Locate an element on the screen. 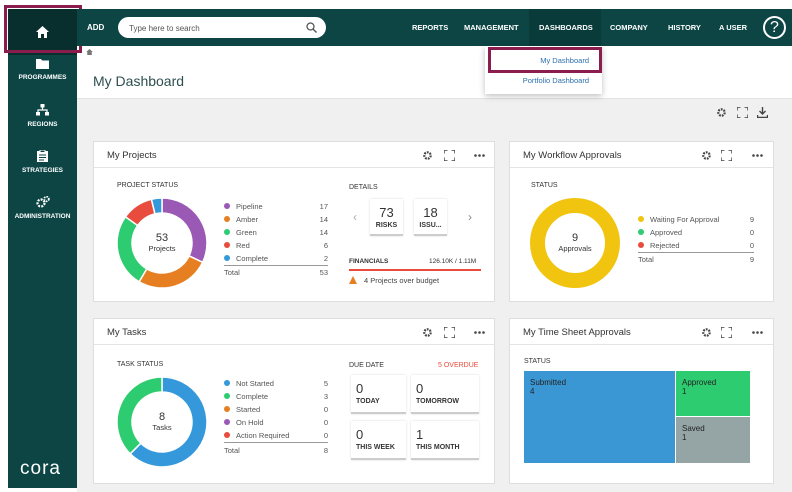  menu-reports: REPORTS is located at coordinates (430, 27).